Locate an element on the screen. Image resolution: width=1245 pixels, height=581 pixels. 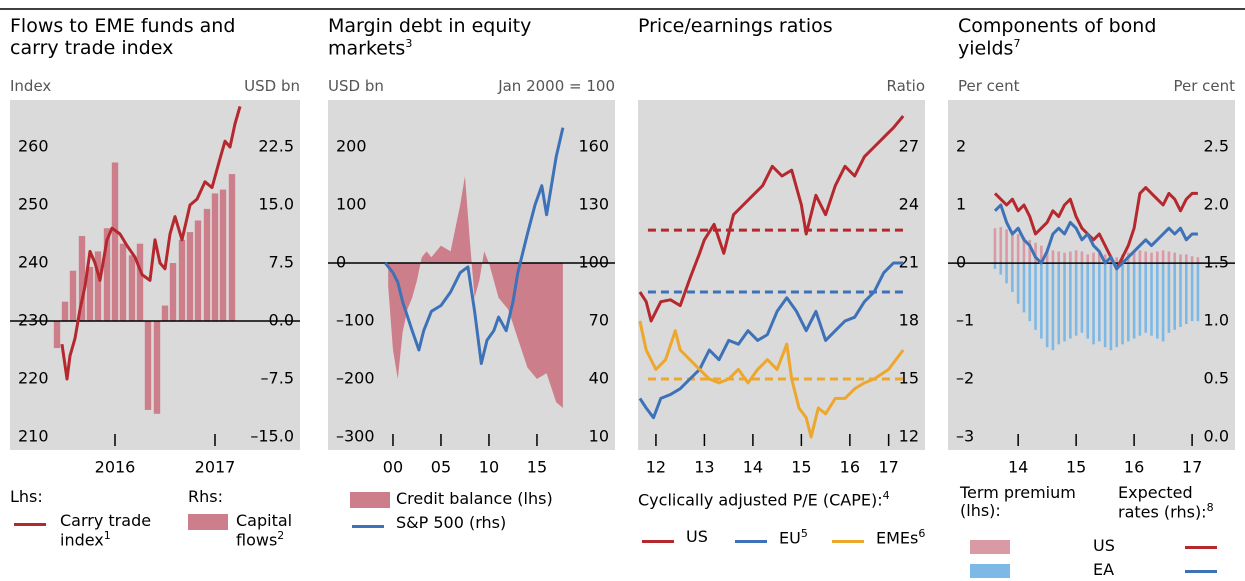
y-tick-label: –200 is located at coordinates (355, 378).